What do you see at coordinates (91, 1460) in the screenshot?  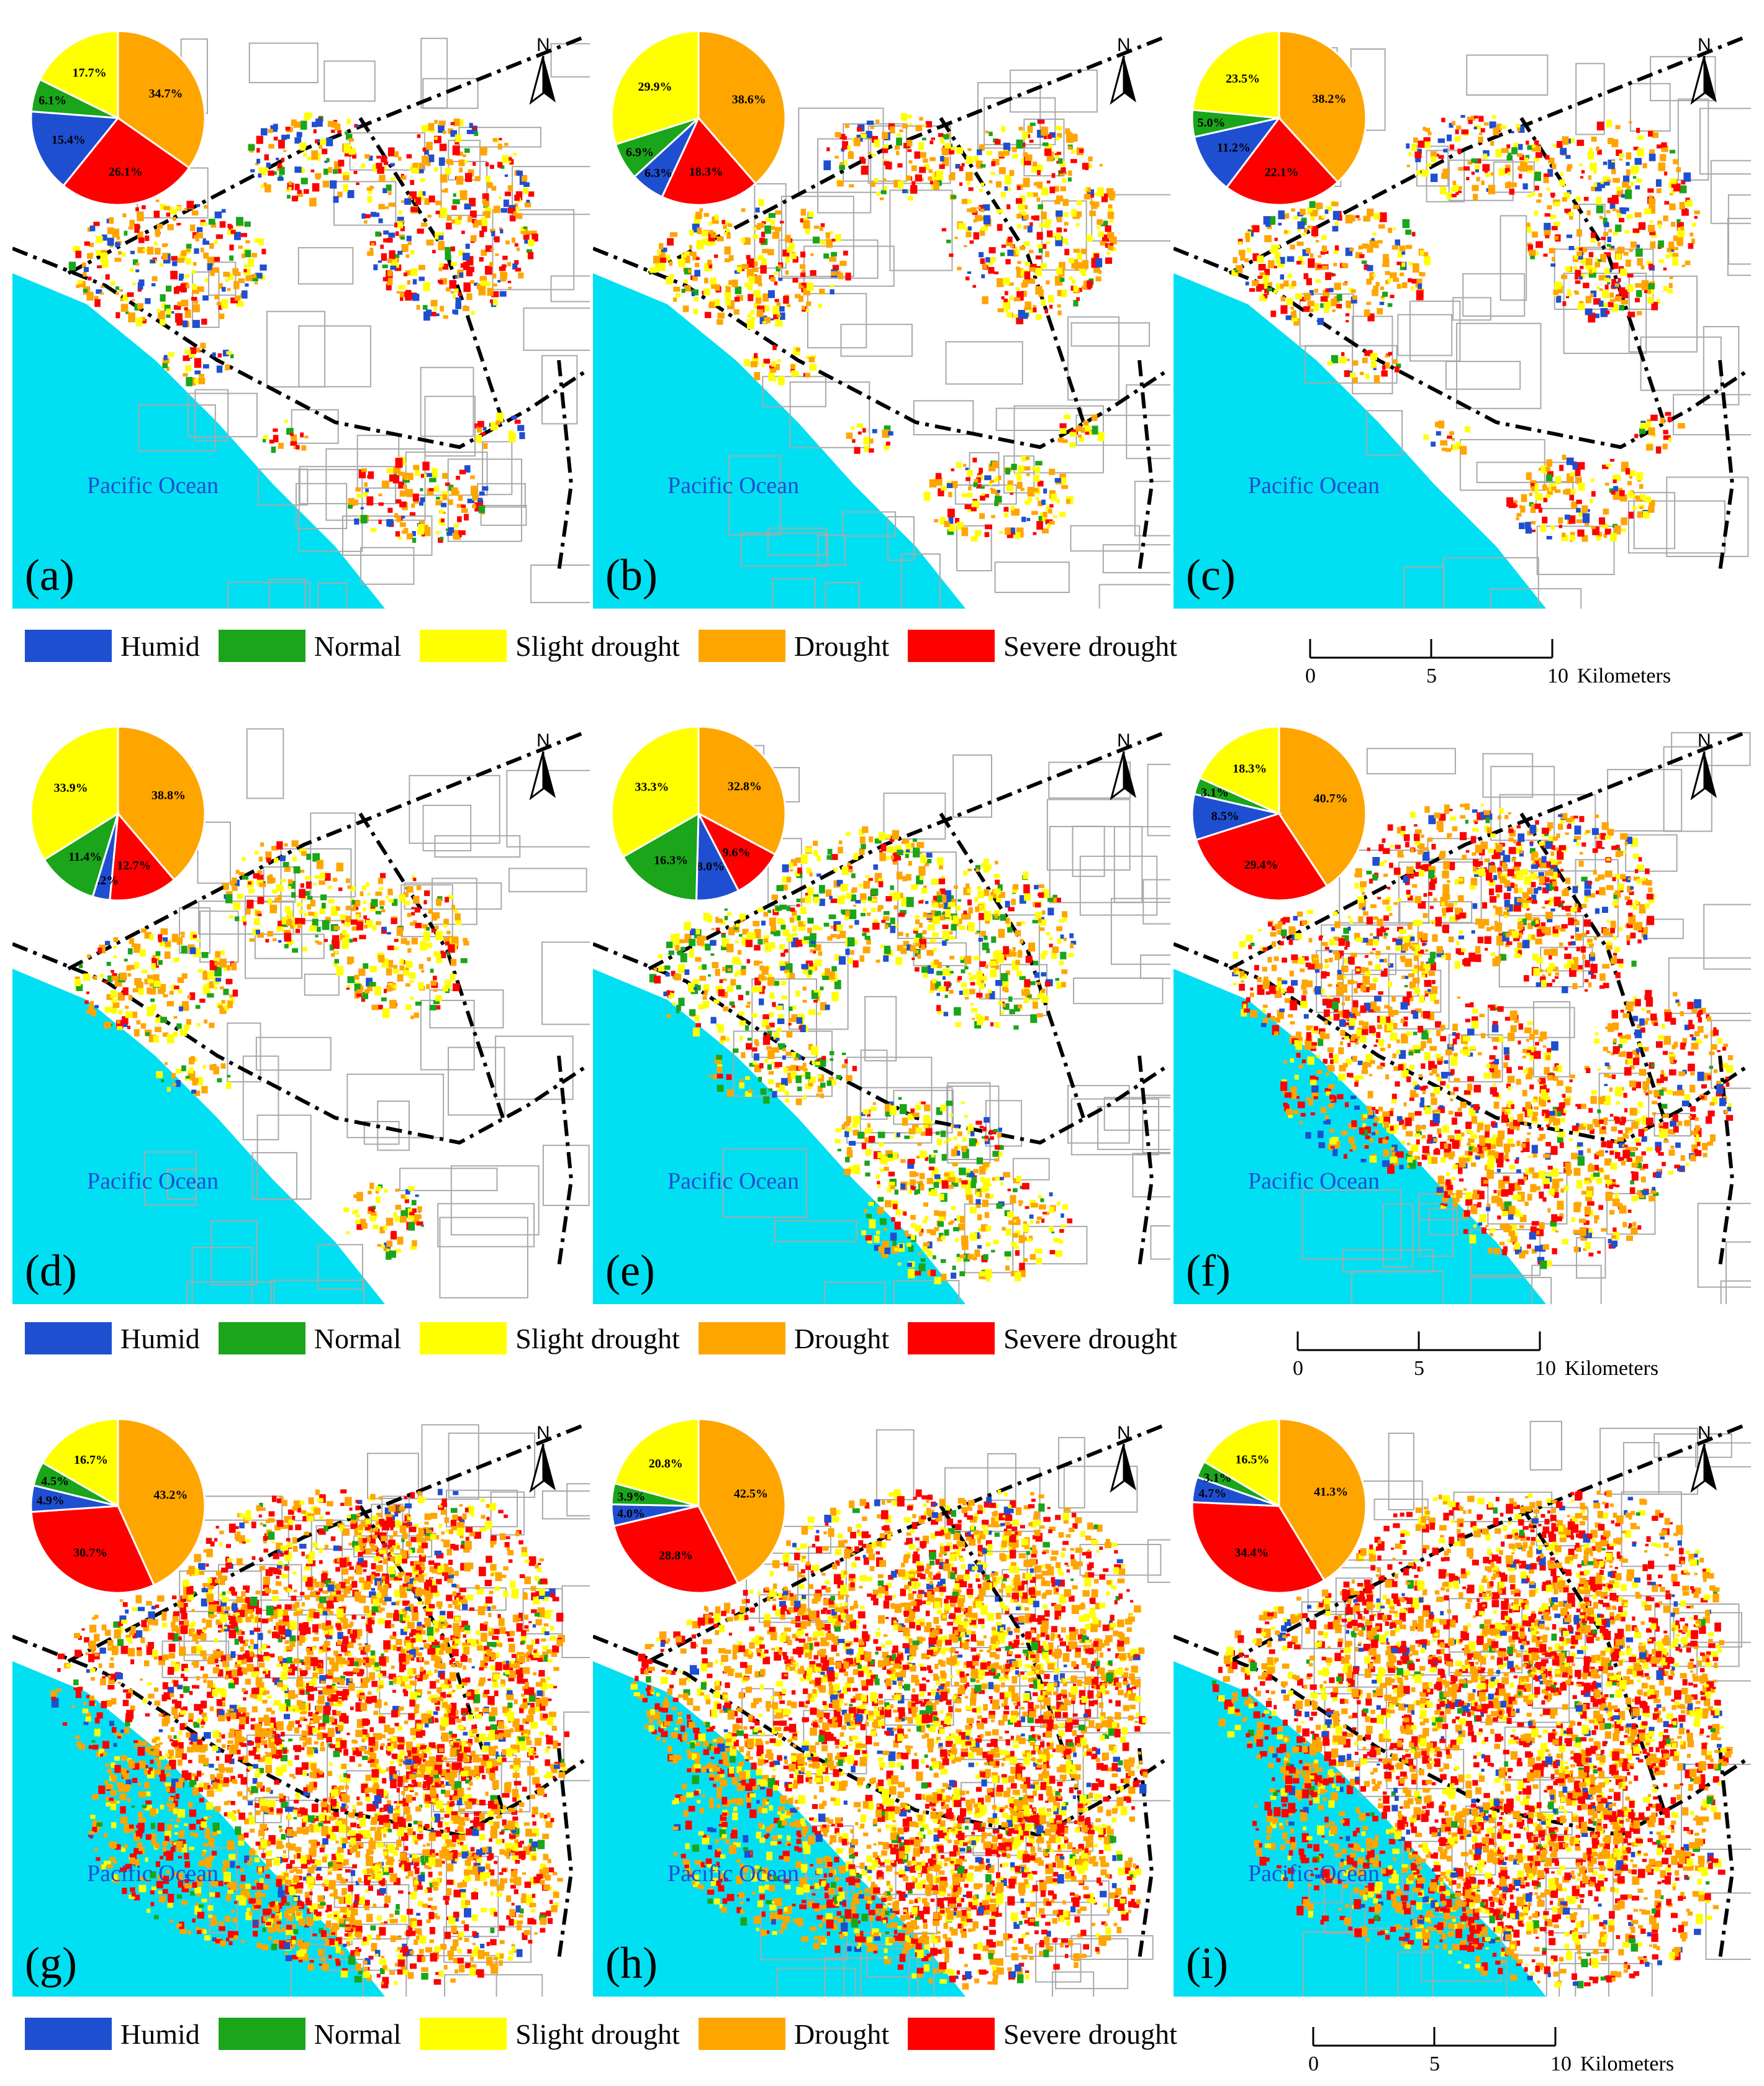 I see `pie-label-slight: 16.7%` at bounding box center [91, 1460].